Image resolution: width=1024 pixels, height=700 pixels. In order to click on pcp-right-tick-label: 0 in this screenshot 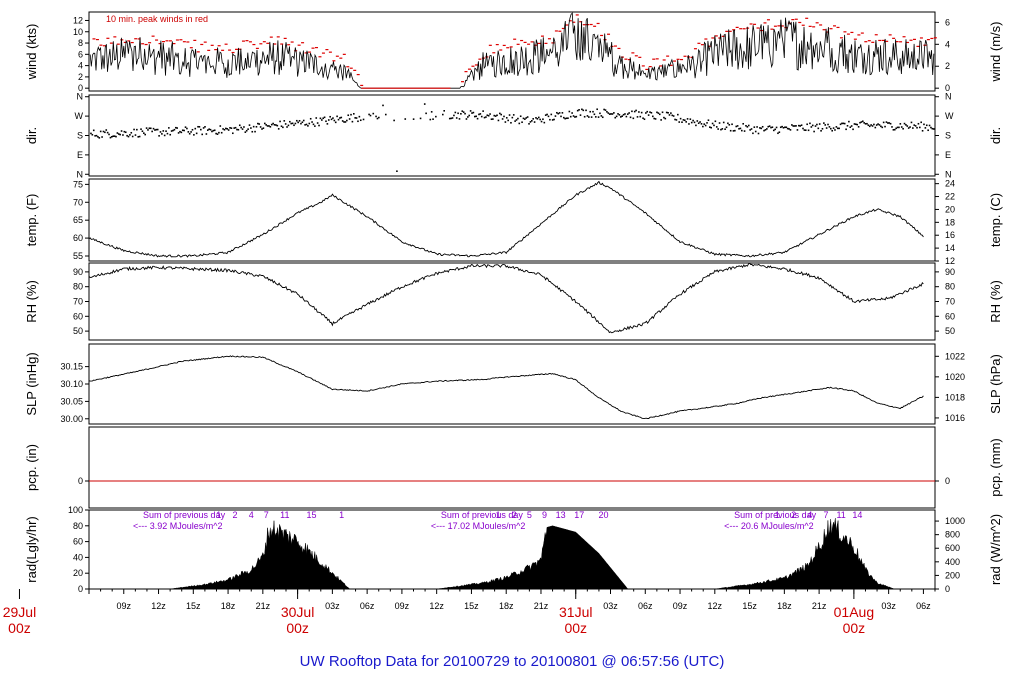, I will do `click(947, 481)`.